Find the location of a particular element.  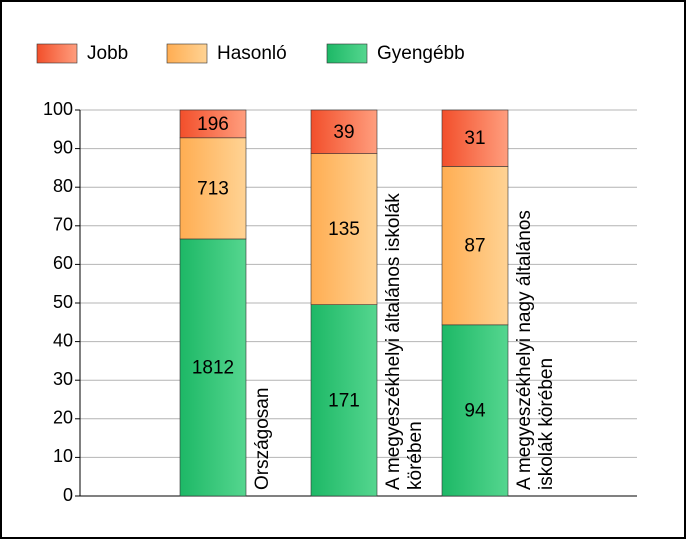

y-tick-label: 30 is located at coordinates (63, 379).